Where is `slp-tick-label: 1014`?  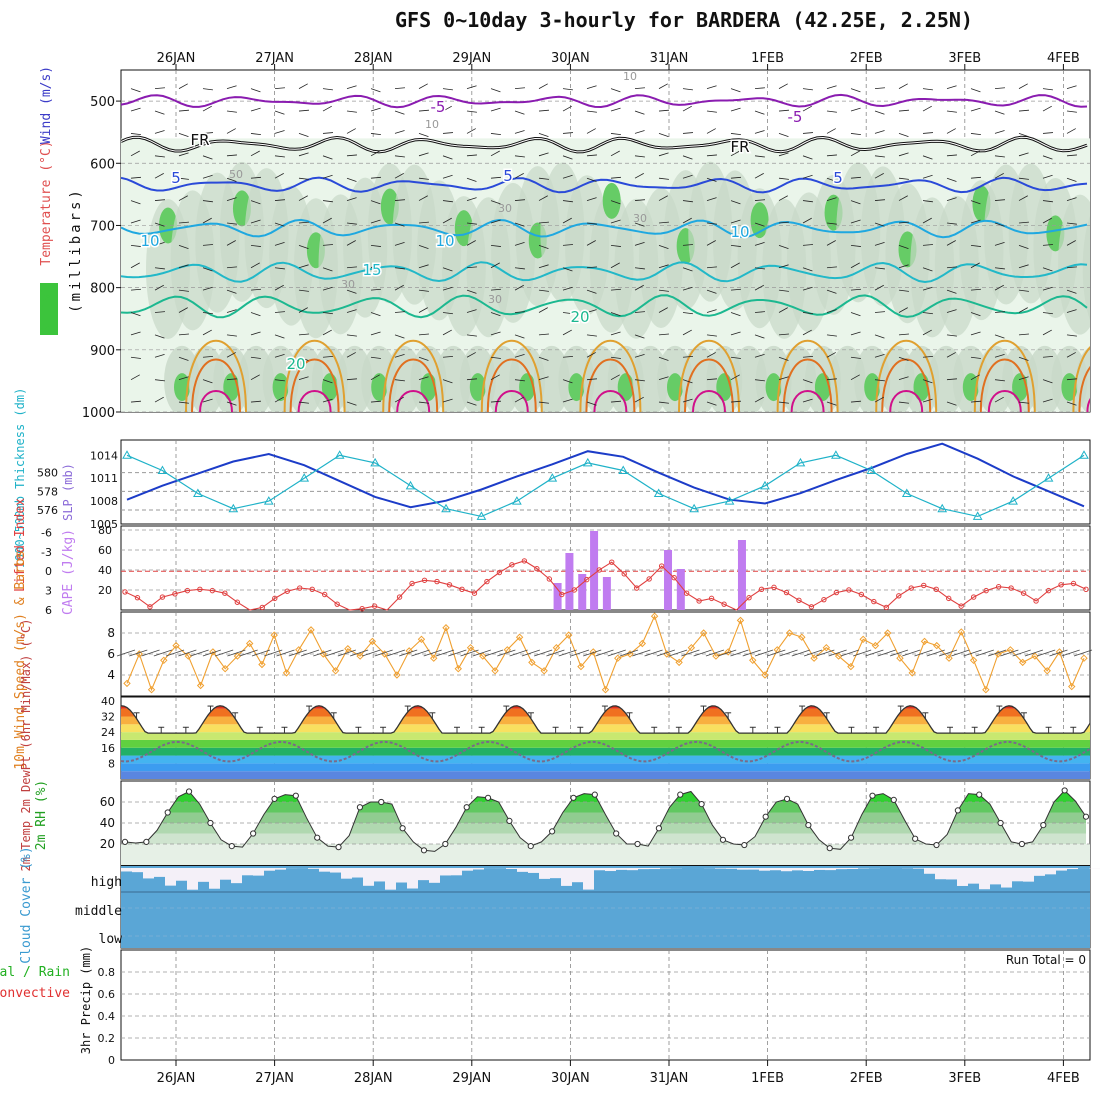
slp-tick-label: 1014 is located at coordinates (104, 455).